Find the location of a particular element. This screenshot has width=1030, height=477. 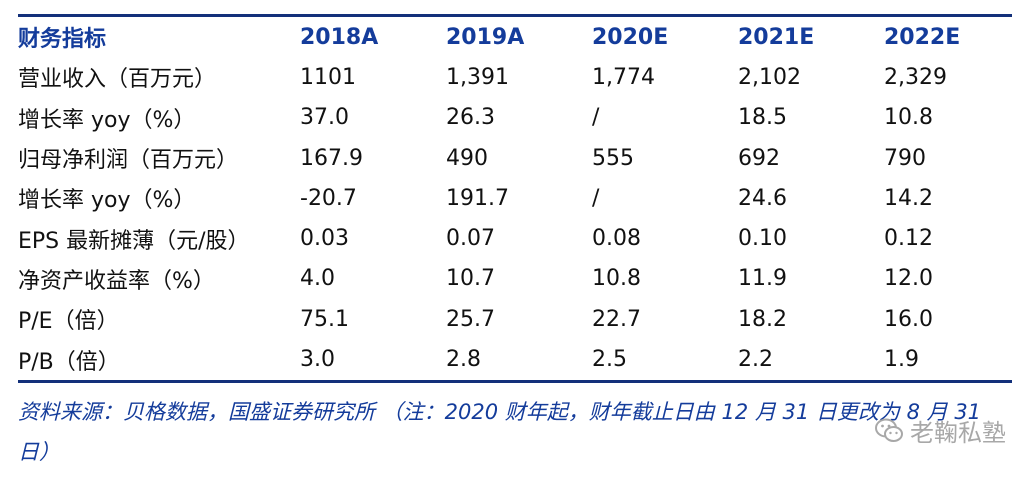

table-cell: 12.0 is located at coordinates (908, 279).